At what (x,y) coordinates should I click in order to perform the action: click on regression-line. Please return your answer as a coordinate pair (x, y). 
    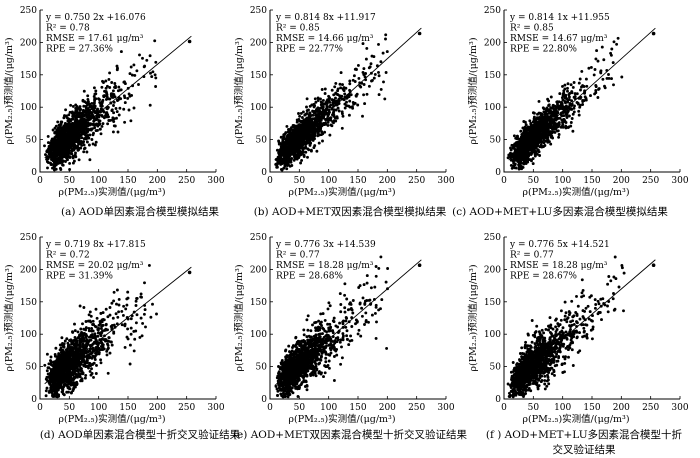
    Looking at the image, I should click on (118, 97).